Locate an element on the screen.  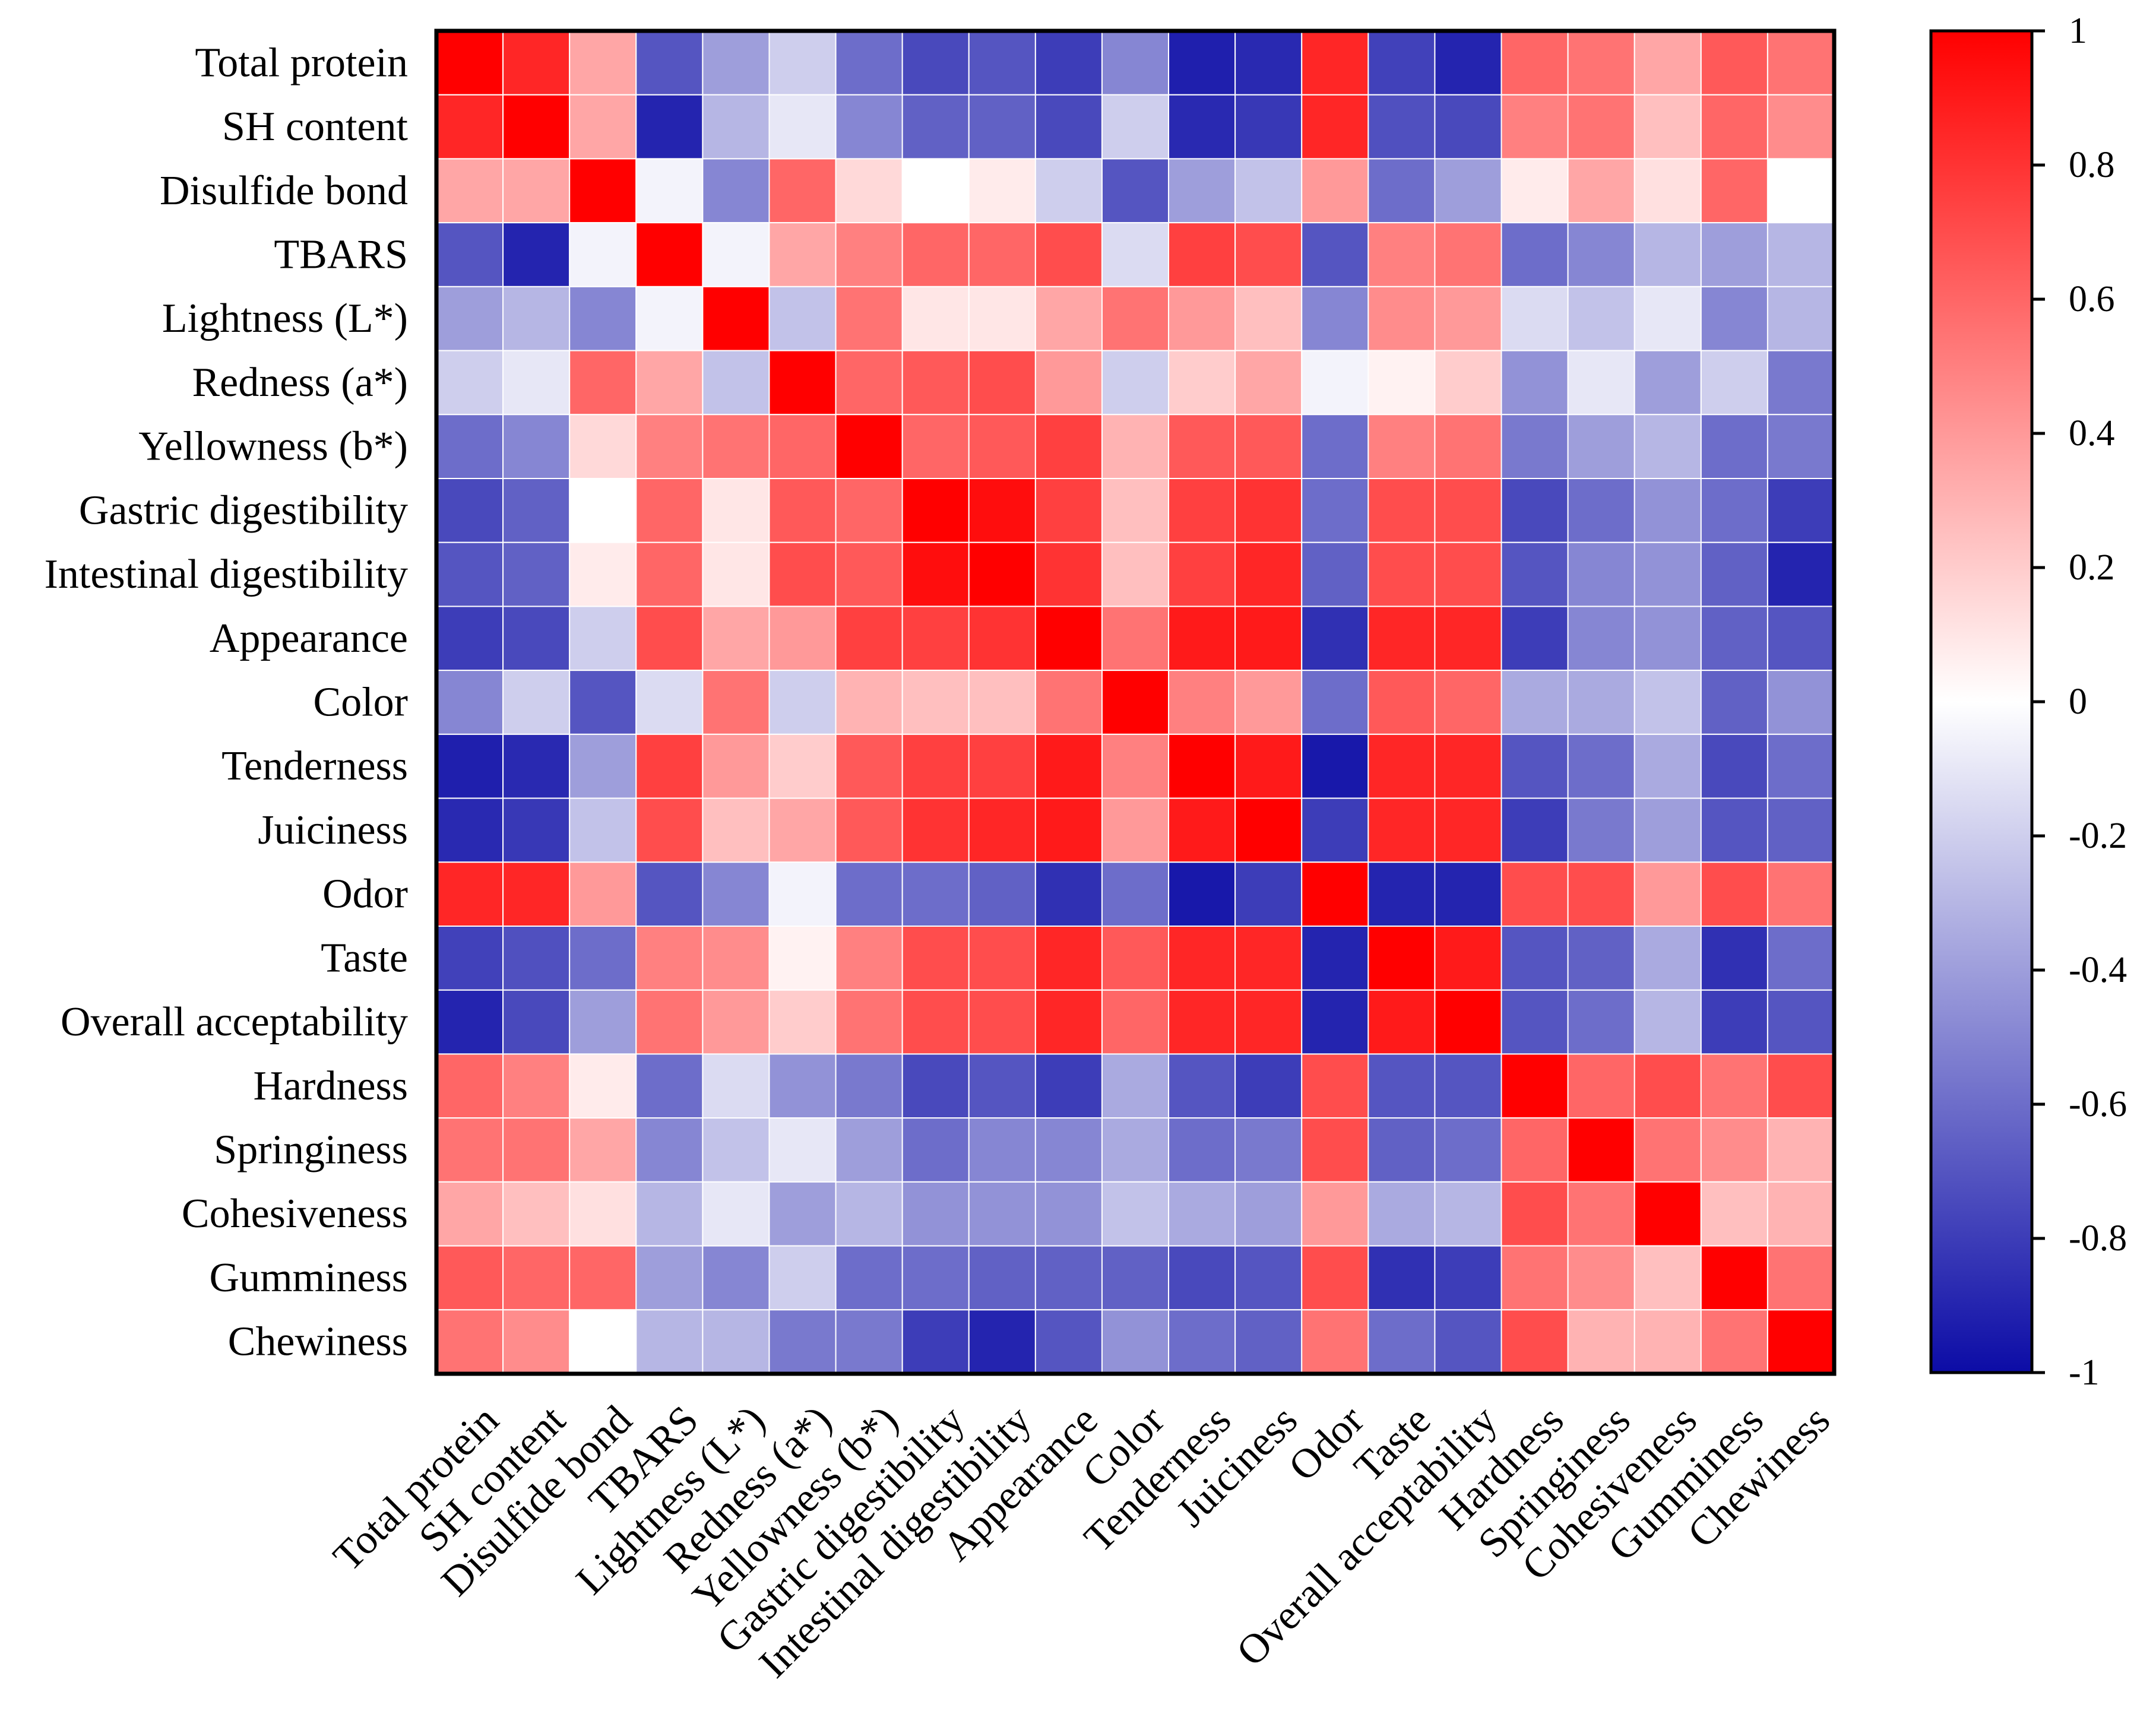
cell-chewiness--lightness-l is located at coordinates (736, 1341).